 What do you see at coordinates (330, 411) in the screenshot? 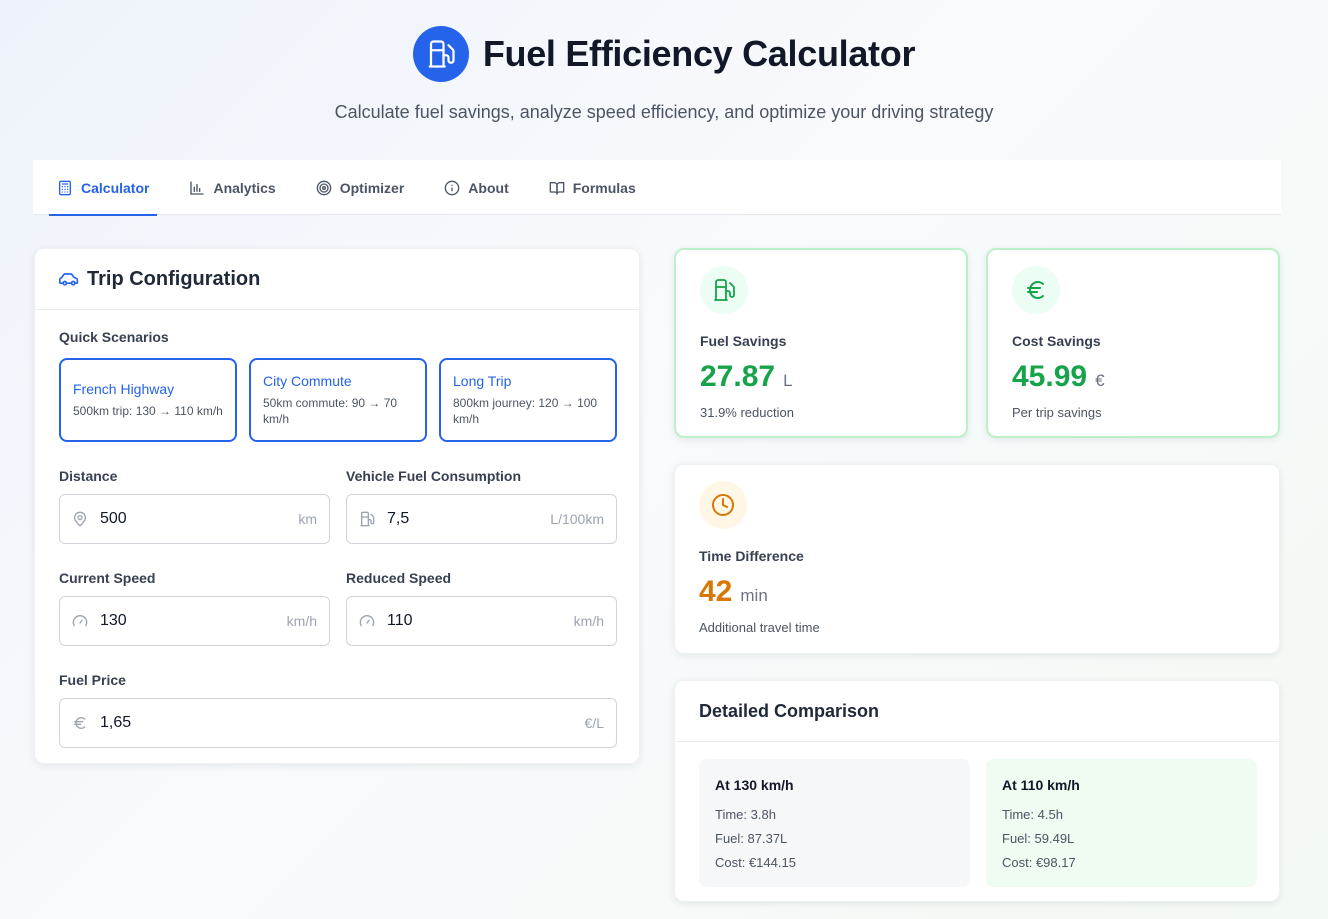
I see `scenario-description: 50km commute: 90 → 70 km/h` at bounding box center [330, 411].